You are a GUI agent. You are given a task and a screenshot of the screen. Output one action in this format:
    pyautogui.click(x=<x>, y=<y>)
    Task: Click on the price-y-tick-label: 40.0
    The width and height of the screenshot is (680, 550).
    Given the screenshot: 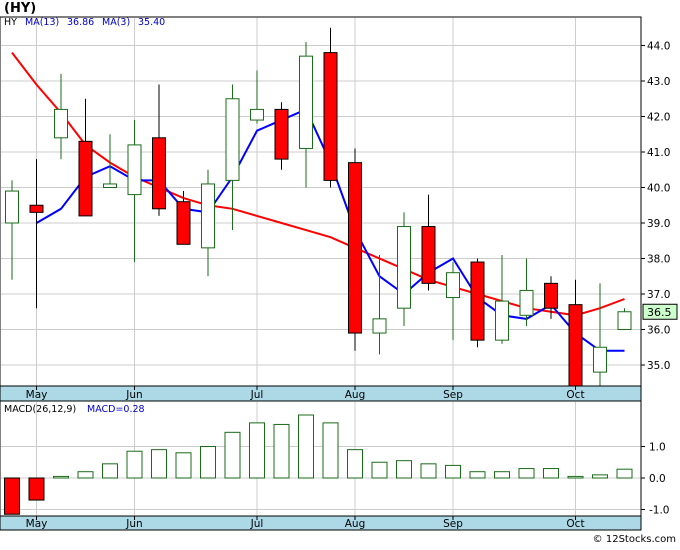 What is the action you would take?
    pyautogui.click(x=658, y=189)
    